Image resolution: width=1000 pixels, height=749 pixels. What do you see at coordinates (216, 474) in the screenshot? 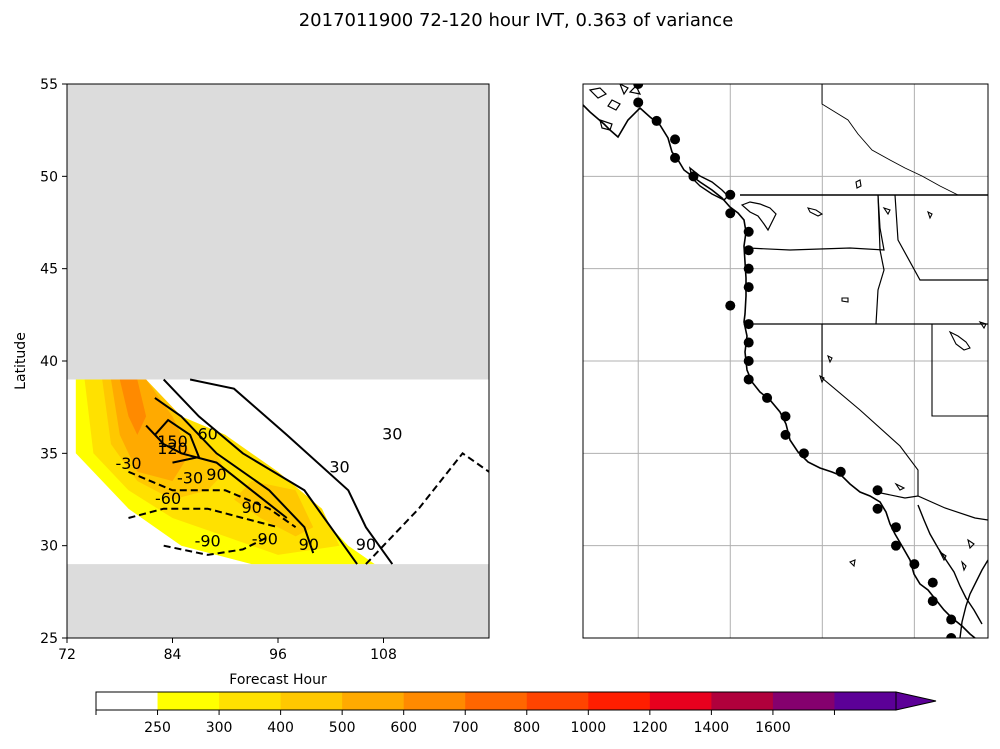
I see `contour-label-extra-1: 90` at bounding box center [216, 474].